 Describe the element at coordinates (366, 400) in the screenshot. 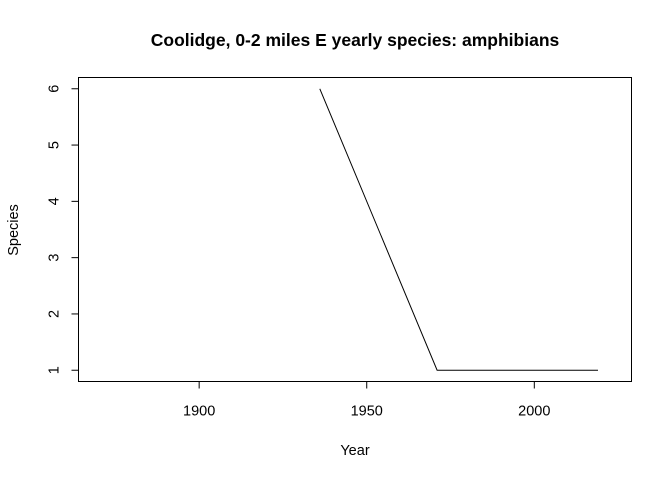

I see `x-axis: 1900 1950 2000` at that location.